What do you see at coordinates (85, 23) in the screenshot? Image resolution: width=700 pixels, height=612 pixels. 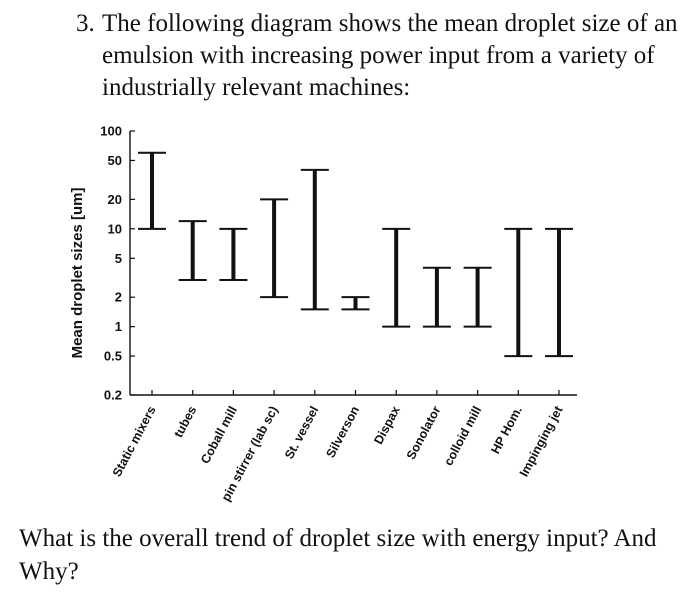 I see `question-number: 3.` at bounding box center [85, 23].